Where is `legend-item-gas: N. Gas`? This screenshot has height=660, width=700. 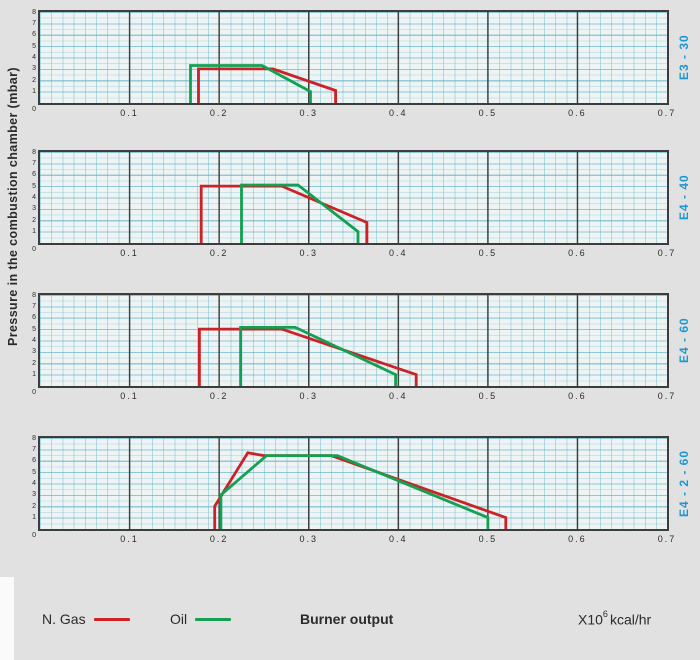 legend-item-gas: N. Gas is located at coordinates (86, 619).